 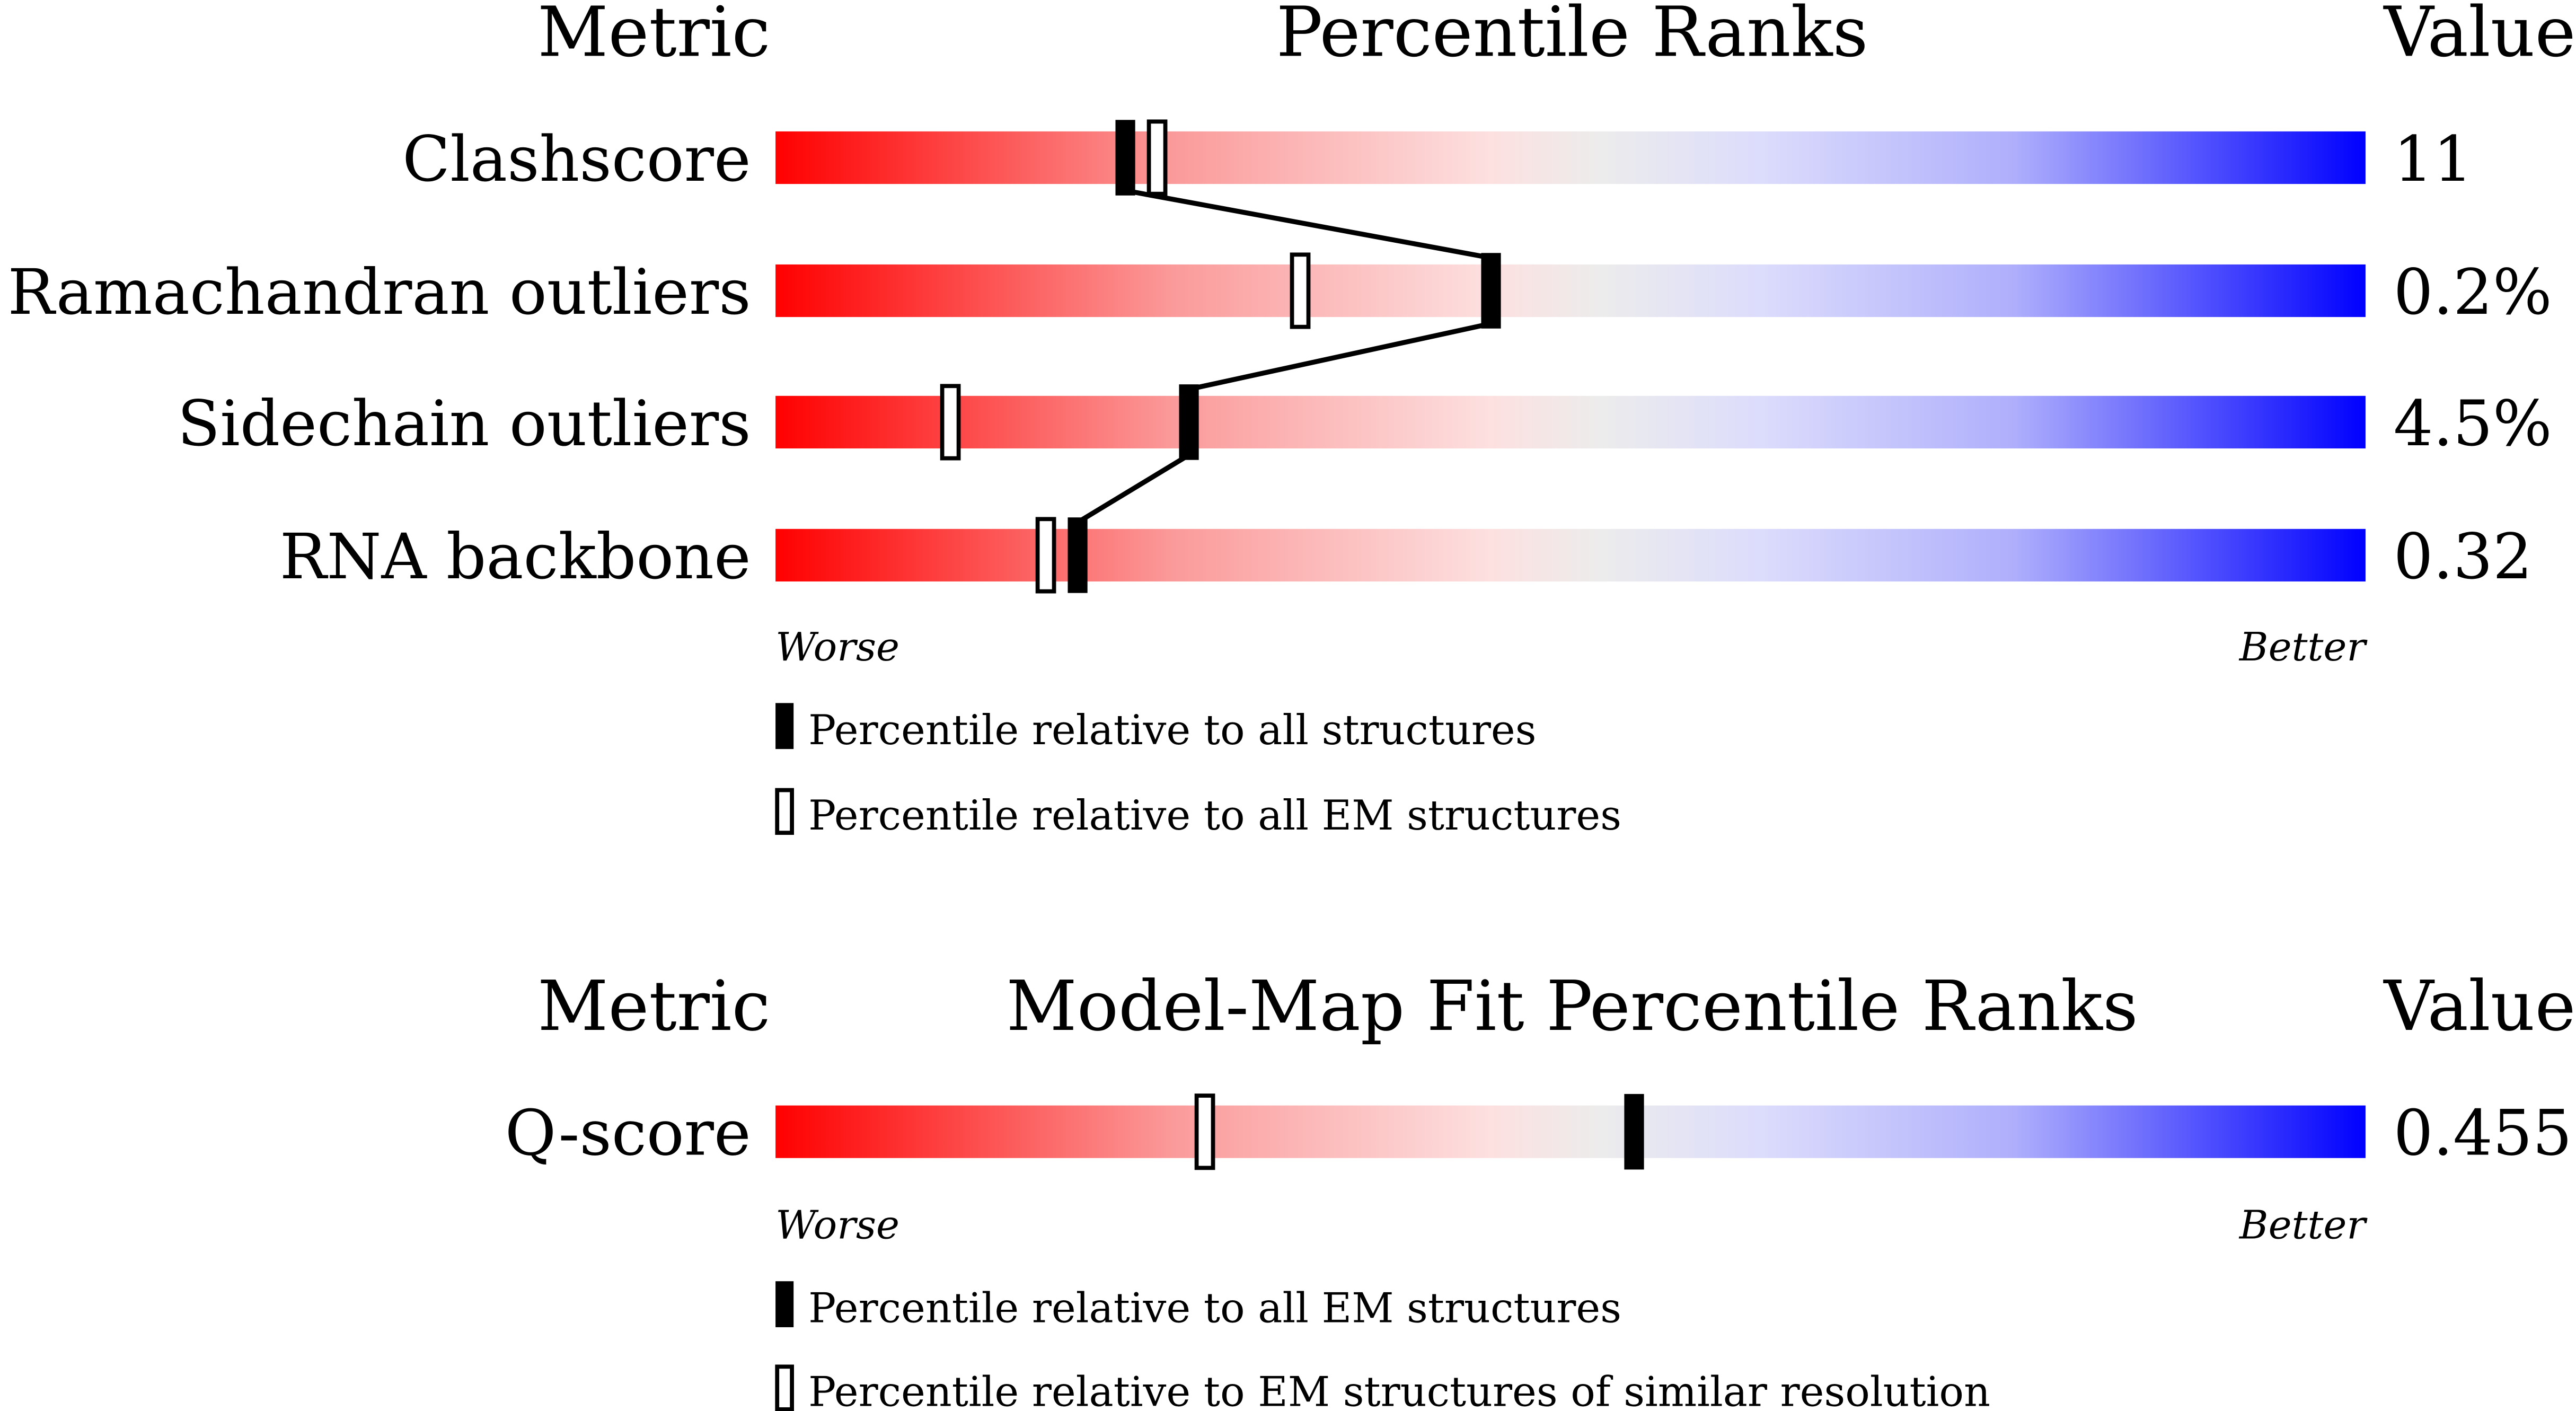 What do you see at coordinates (2433, 160) in the screenshot?
I see `metric-value: 11` at bounding box center [2433, 160].